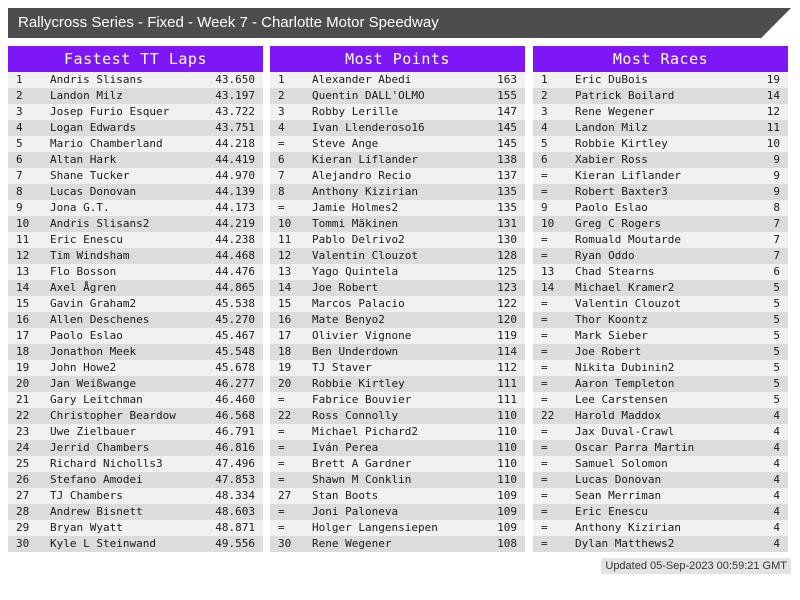  What do you see at coordinates (365, 159) in the screenshot?
I see `row-driver-name: Kieran Liflander` at bounding box center [365, 159].